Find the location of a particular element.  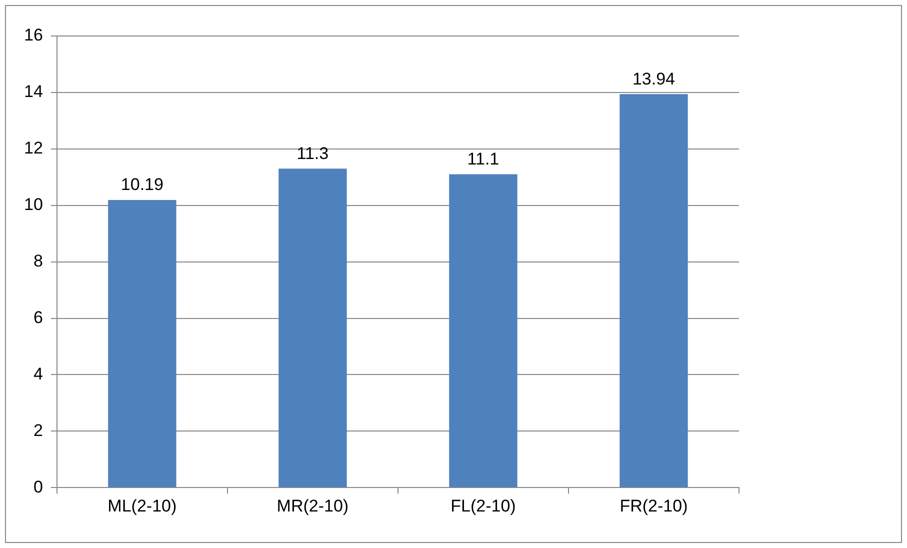

x-tick-label: FR(2-10) is located at coordinates (654, 506).